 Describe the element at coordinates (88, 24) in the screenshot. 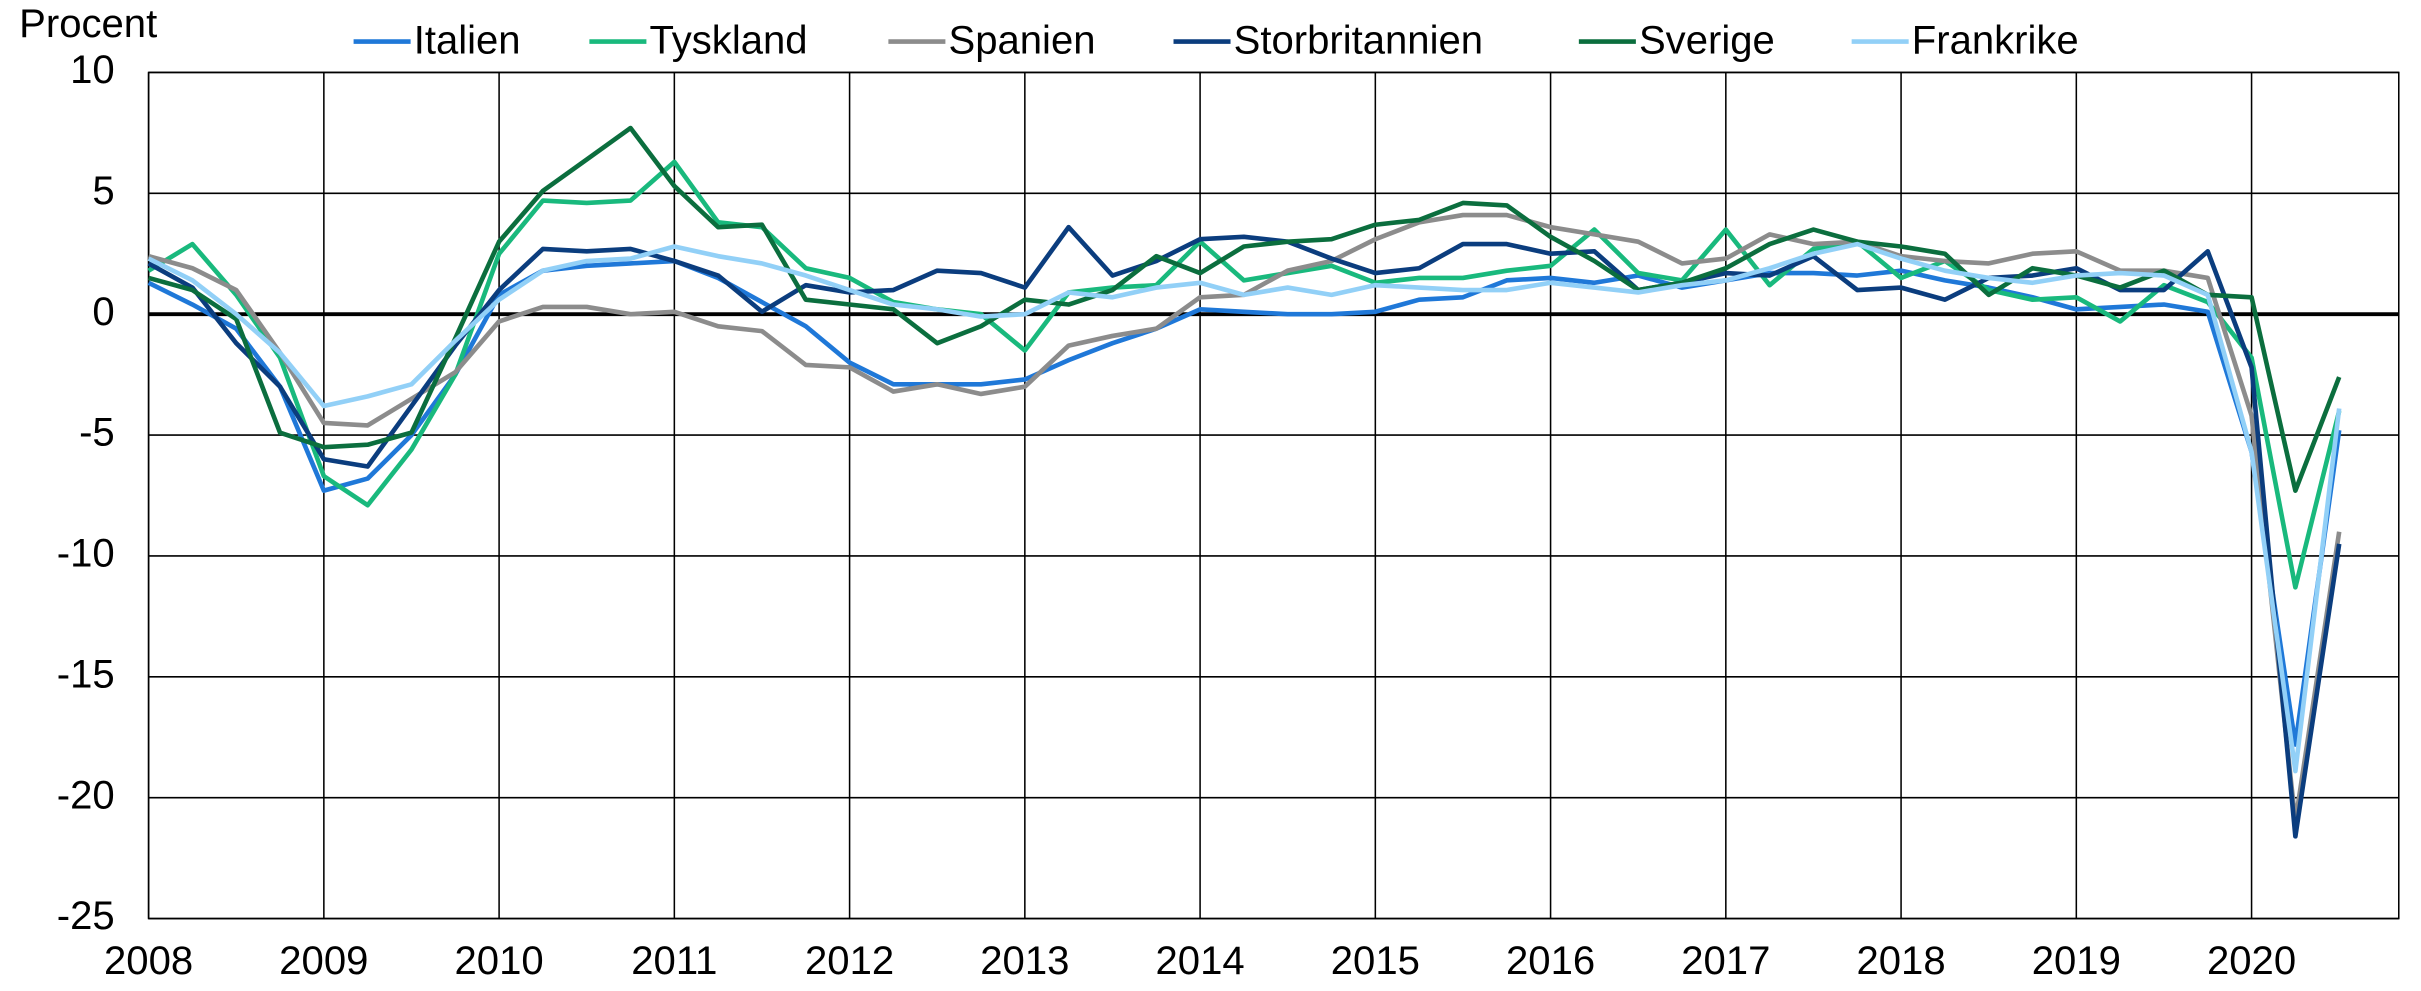

I see `y-axis-label: Procent` at that location.